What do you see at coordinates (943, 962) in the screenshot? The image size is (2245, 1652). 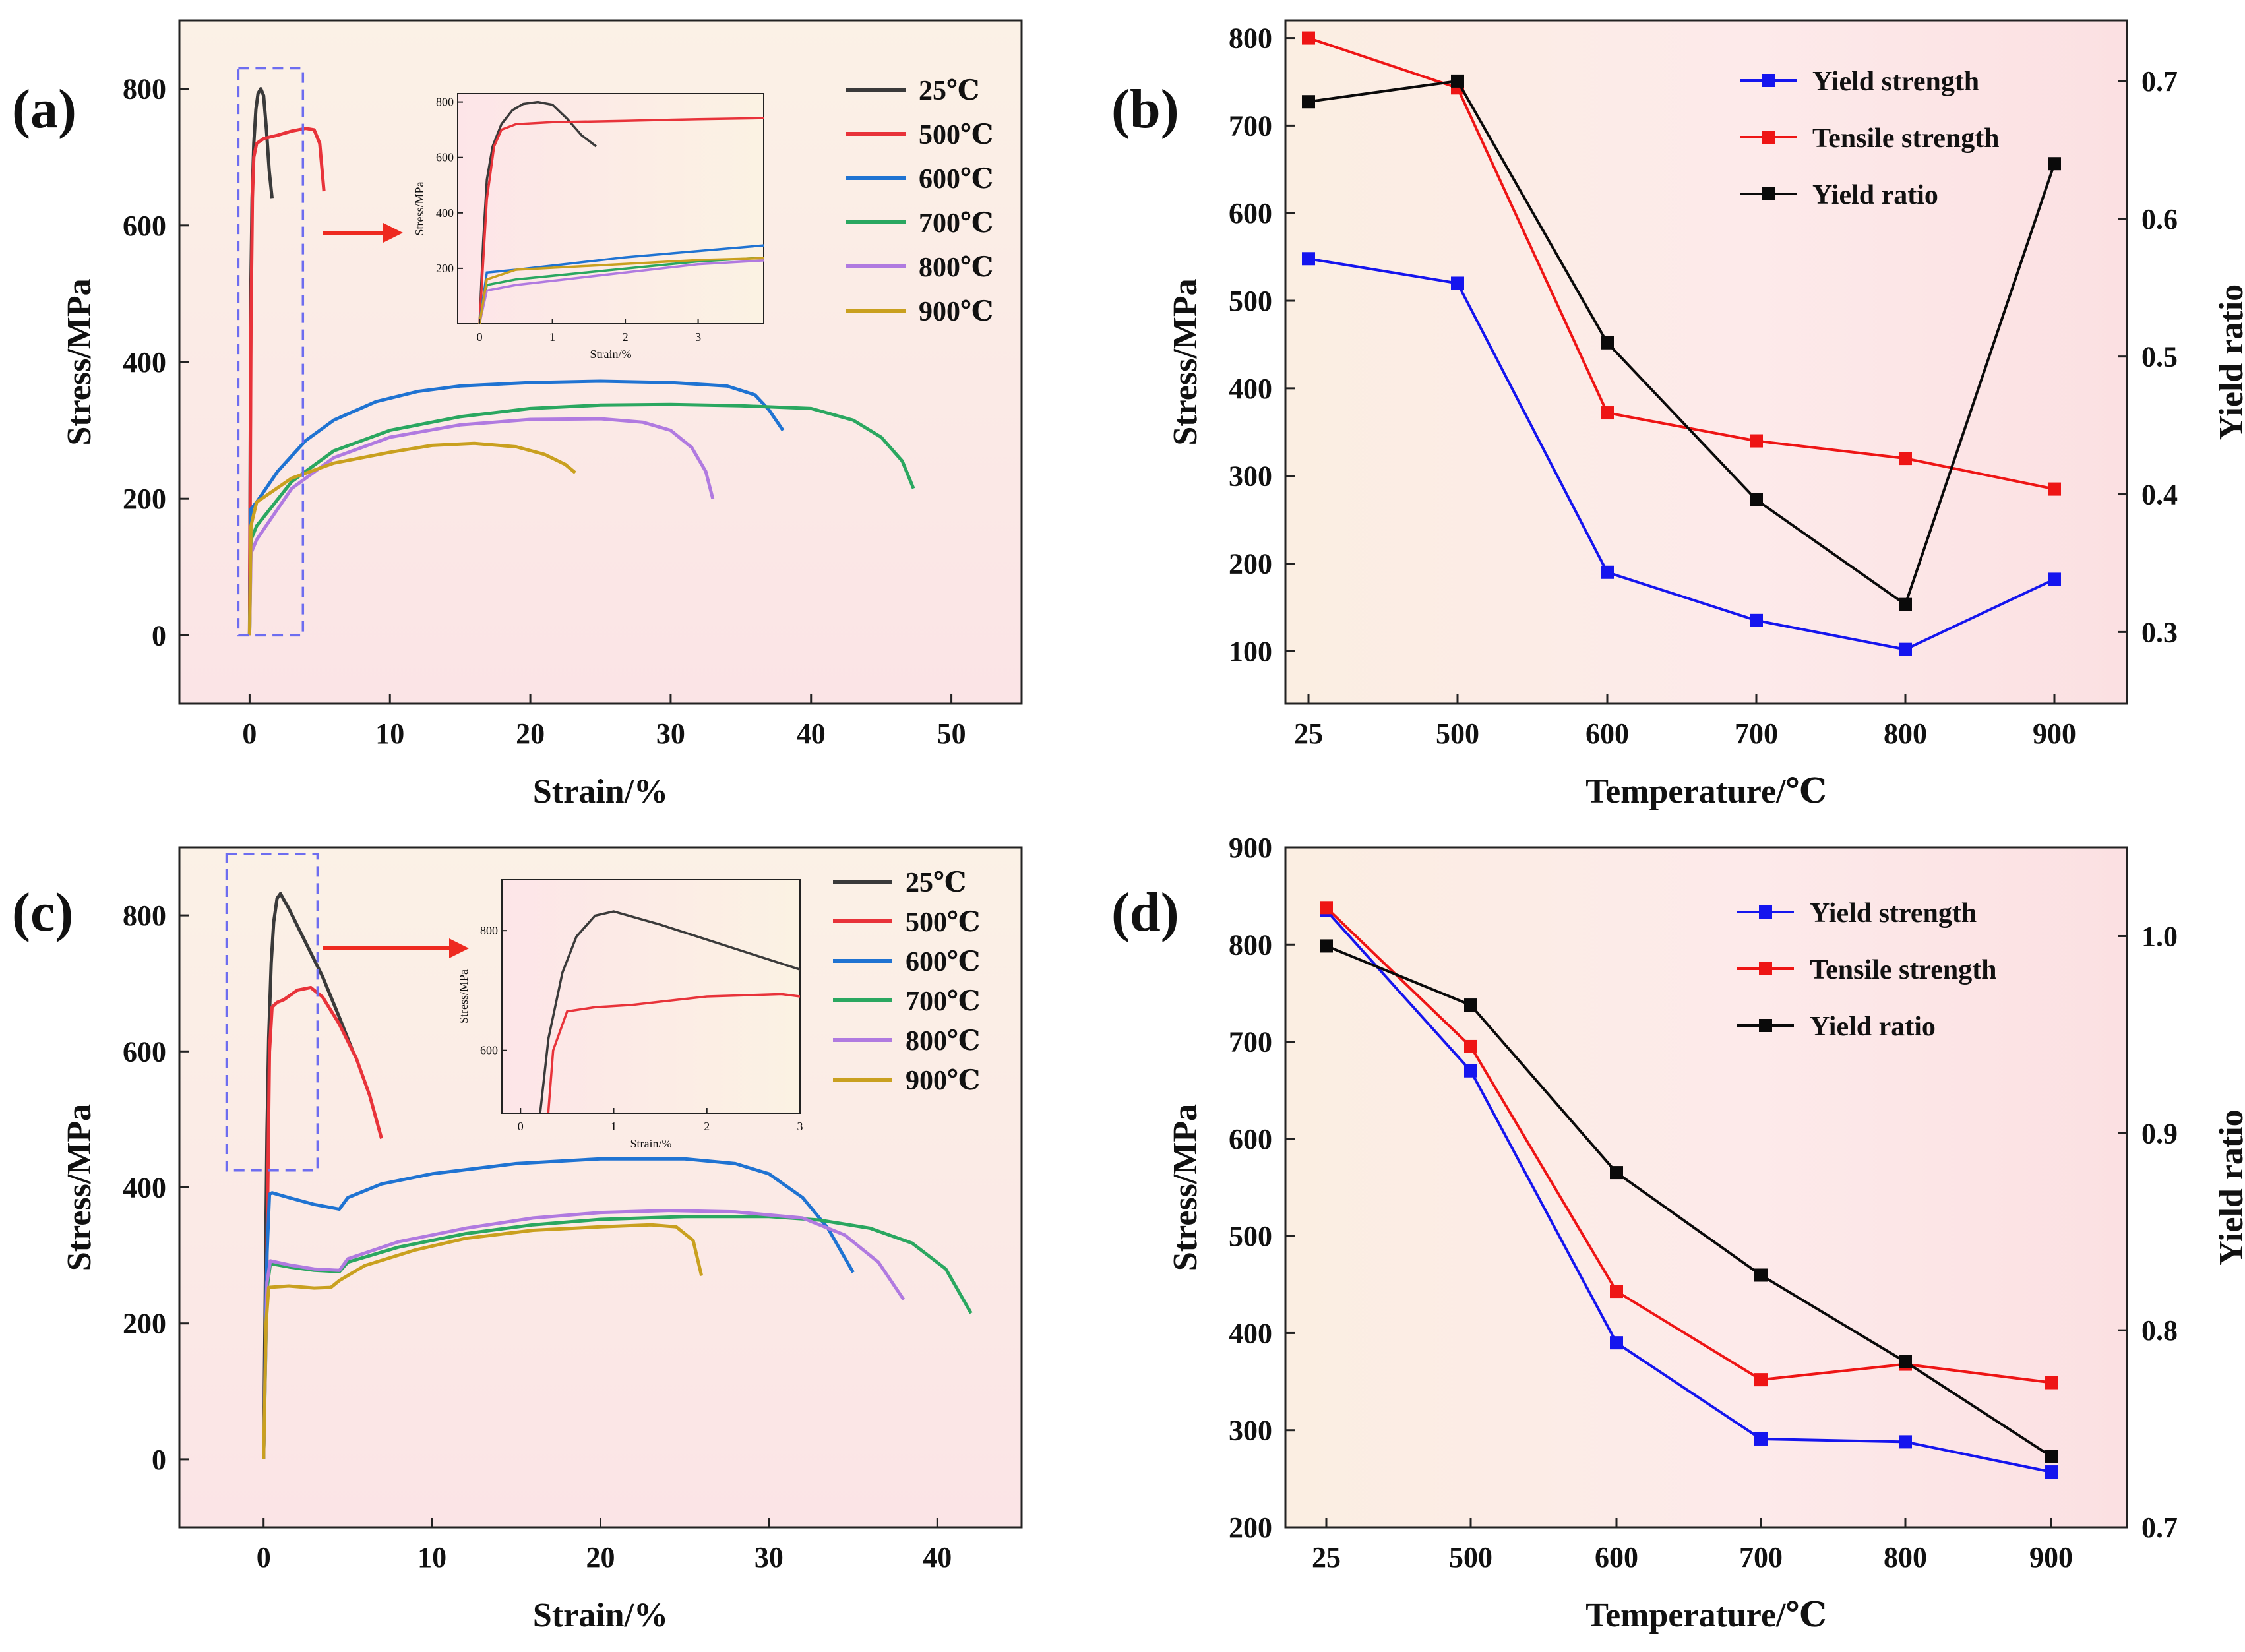 I see `legend-label-600: 600℃` at bounding box center [943, 962].